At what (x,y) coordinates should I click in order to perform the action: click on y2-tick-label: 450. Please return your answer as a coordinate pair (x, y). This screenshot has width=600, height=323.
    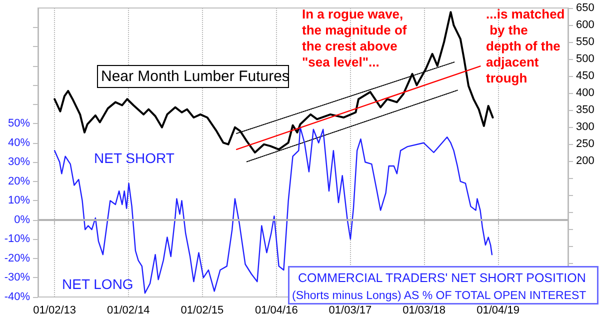
    Looking at the image, I should click on (585, 76).